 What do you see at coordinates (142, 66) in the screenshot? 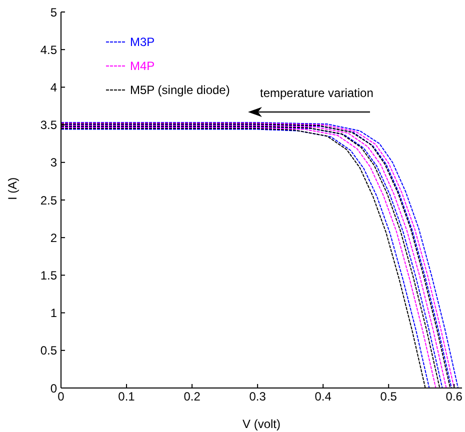
I see `legend-label: M4P` at bounding box center [142, 66].